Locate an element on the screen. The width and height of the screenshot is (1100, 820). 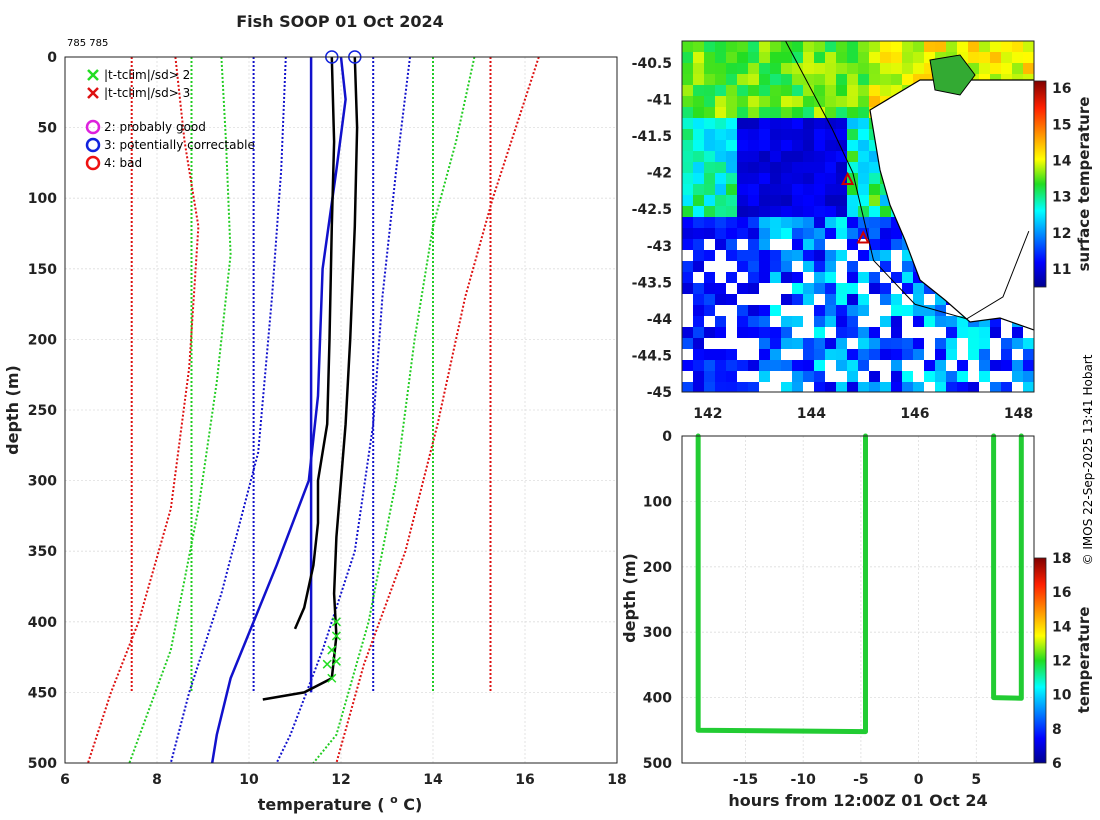
y-tick-label: 200 is located at coordinates (42, 340).